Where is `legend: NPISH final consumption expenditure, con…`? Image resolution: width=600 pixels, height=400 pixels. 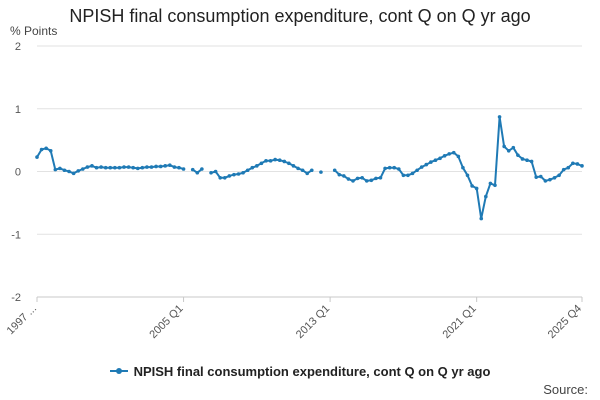
legend: NPISH final consumption expenditure, con… is located at coordinates (300, 371).